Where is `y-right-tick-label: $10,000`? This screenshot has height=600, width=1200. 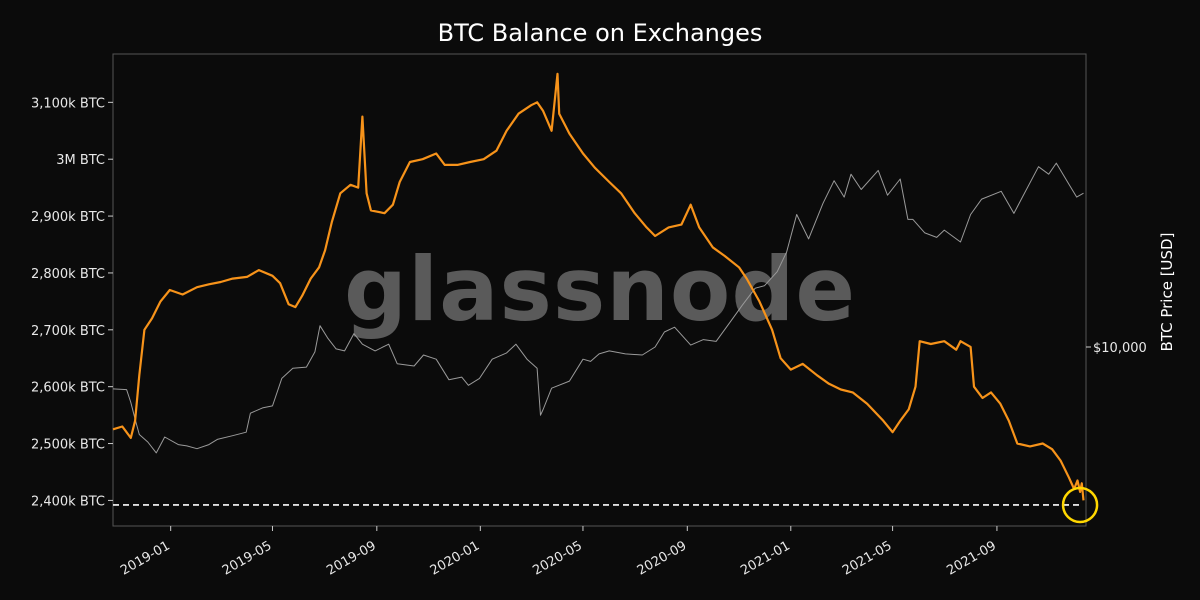 y-right-tick-label: $10,000 is located at coordinates (1120, 348).